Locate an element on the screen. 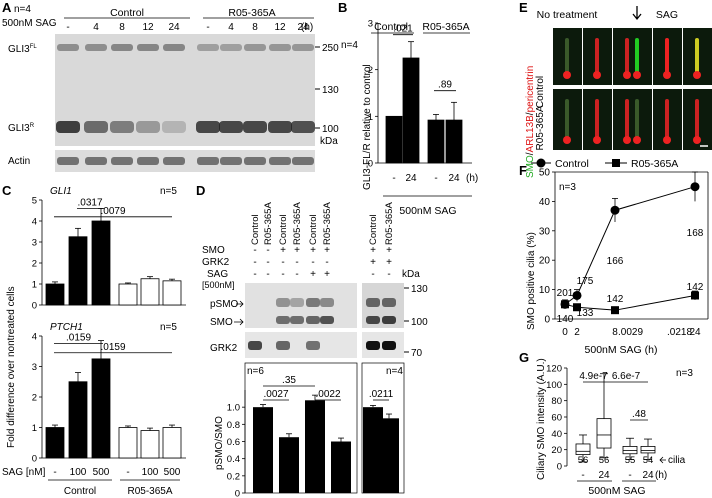  g-ylabel: Ciliary SMO intensity (A.U.) is located at coordinates (541, 419).